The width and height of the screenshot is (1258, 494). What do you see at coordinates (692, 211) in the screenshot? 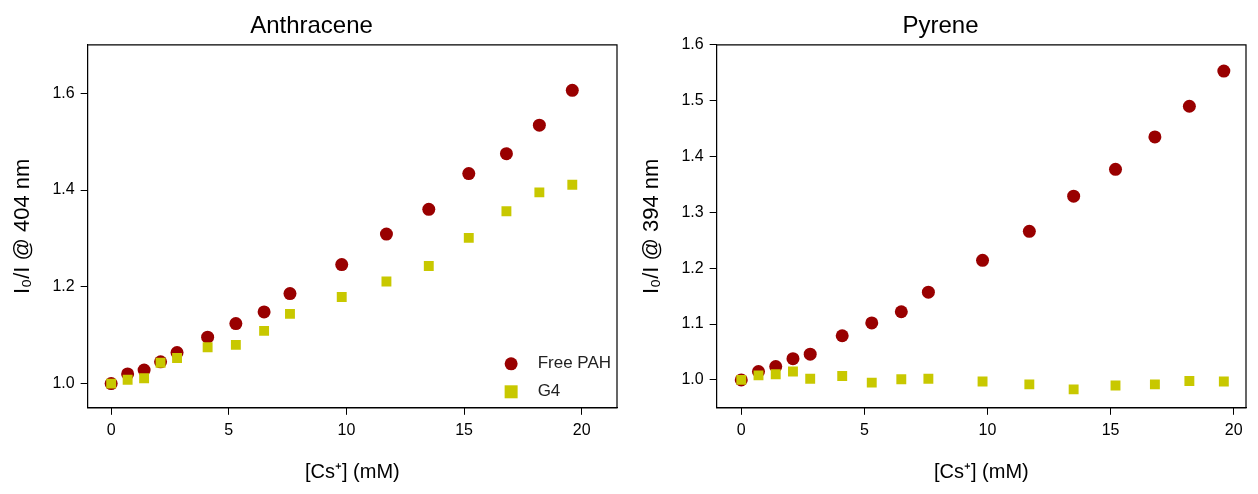
I see `y-tick-label: 1.3` at bounding box center [692, 211].